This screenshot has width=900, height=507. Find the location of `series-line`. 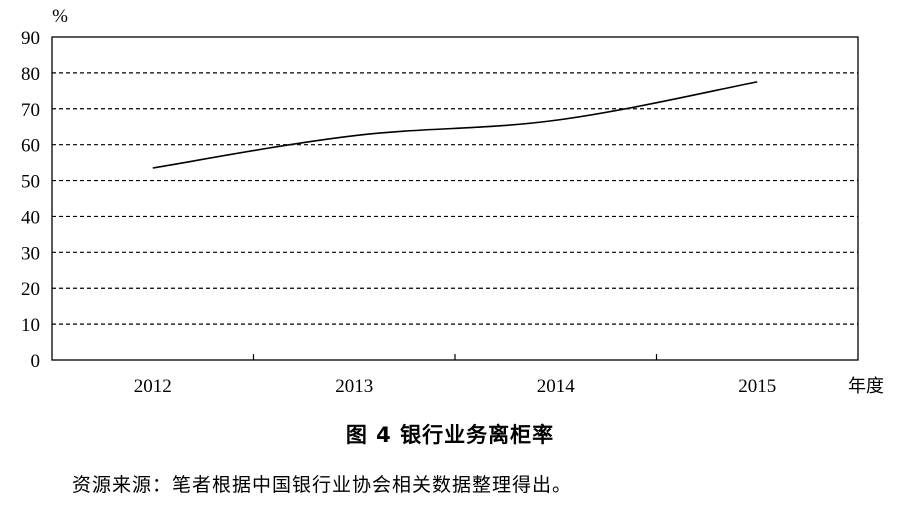

series-line is located at coordinates (455, 125).